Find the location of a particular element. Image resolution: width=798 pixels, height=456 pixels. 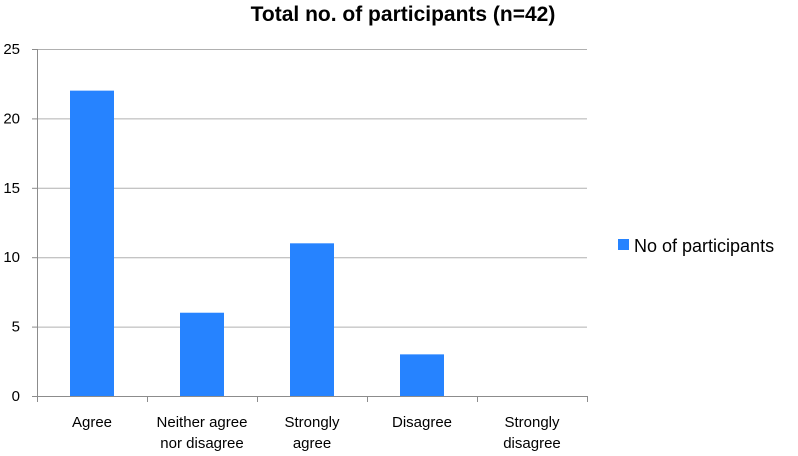

legend: No of participants is located at coordinates (696, 246).